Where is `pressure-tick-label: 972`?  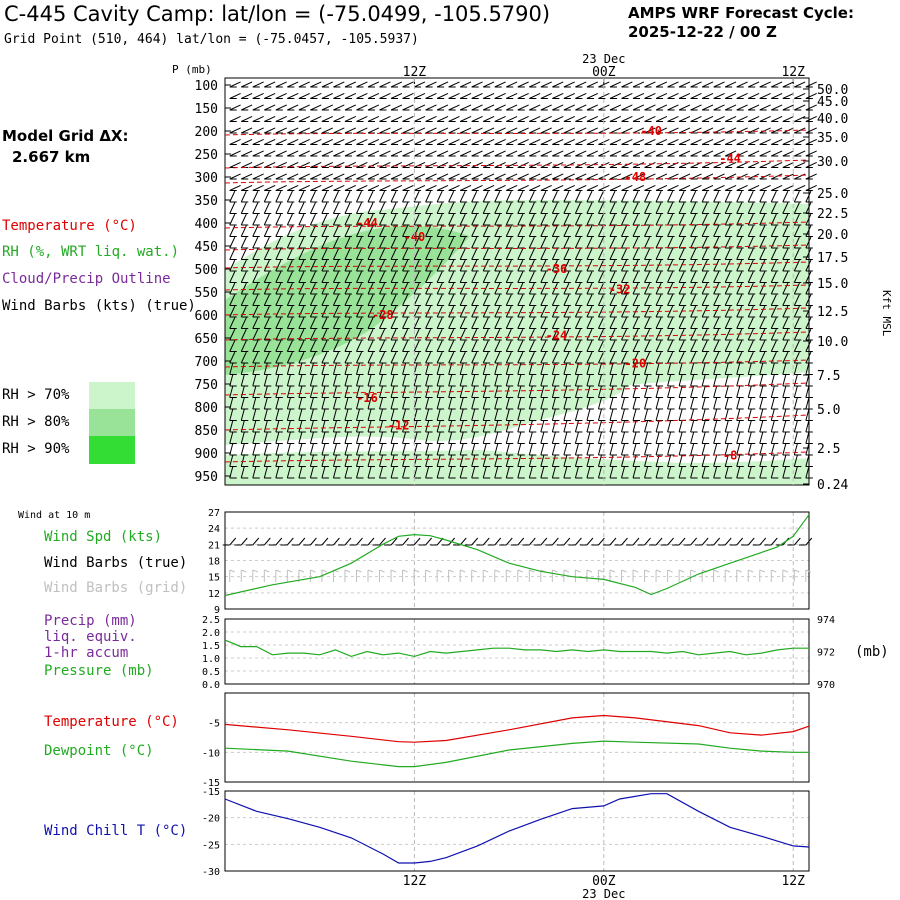 pressure-tick-label: 972 is located at coordinates (826, 653).